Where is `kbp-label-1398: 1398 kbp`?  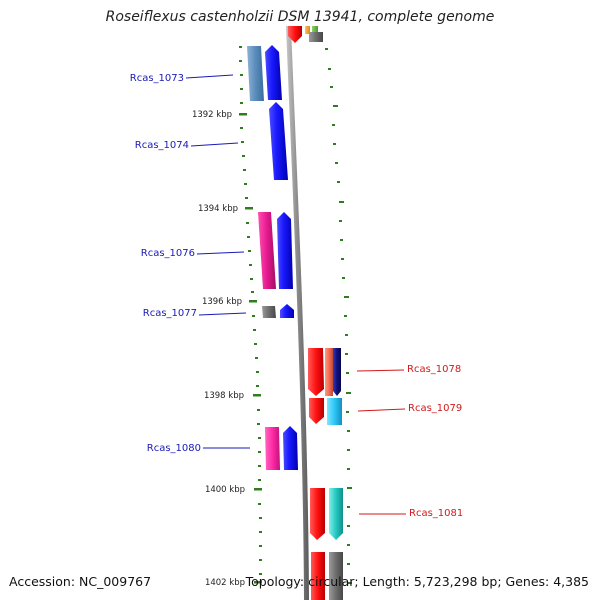
kbp-label-1398: 1398 kbp is located at coordinates (224, 396).